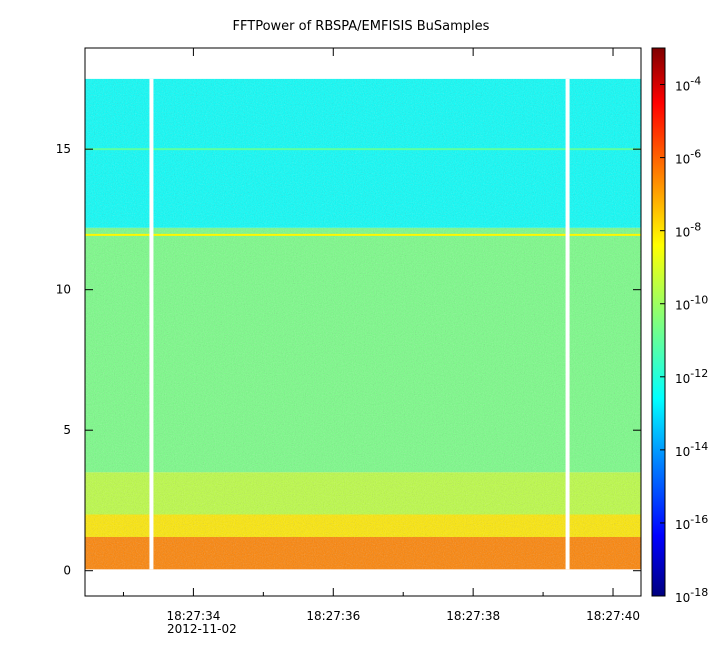 Image resolution: width=724 pixels, height=656 pixels. What do you see at coordinates (684, 340) in the screenshot?
I see `colorbar-ticks: 10⁻⁴ 10⁻⁶ 10⁻⁸ 10⁻¹⁰ 10⁻¹² 10⁻¹⁴ 10⁻¹⁶ 10⁻¹⁸` at bounding box center [684, 340].